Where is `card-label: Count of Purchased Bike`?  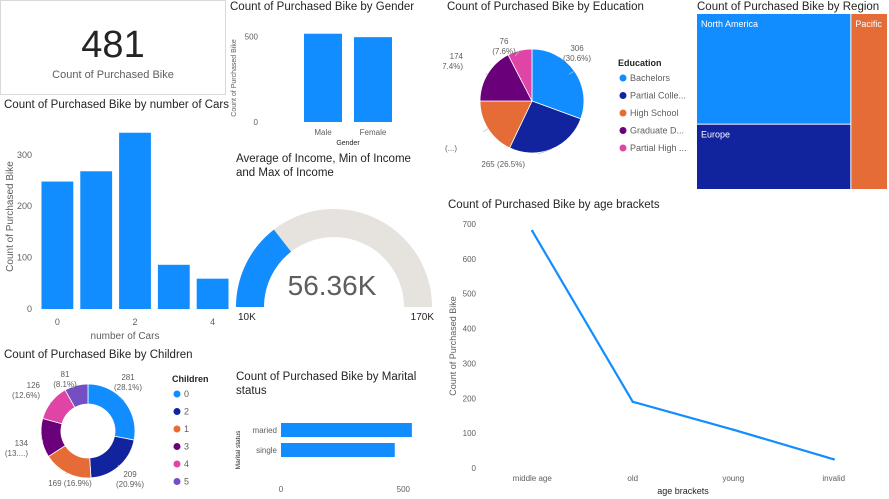
card-label: Count of Purchased Bike is located at coordinates (113, 75).